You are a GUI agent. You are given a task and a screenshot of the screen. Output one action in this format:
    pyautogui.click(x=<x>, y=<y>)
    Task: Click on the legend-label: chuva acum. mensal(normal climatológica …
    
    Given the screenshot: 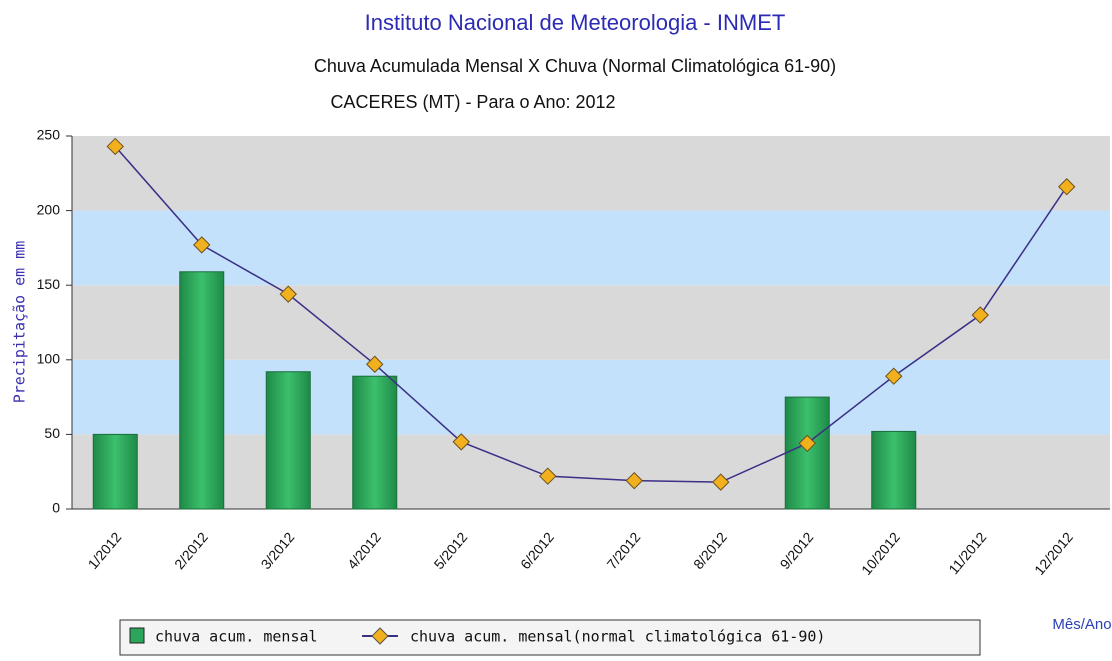 What is the action you would take?
    pyautogui.click(x=617, y=637)
    